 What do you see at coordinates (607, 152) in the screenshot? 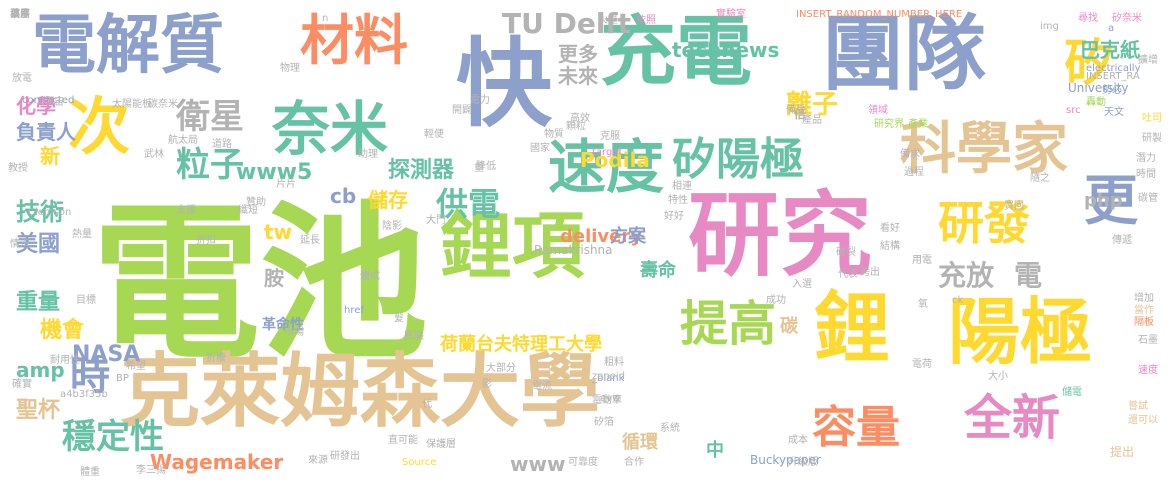
I see `word-76: target` at bounding box center [607, 152].